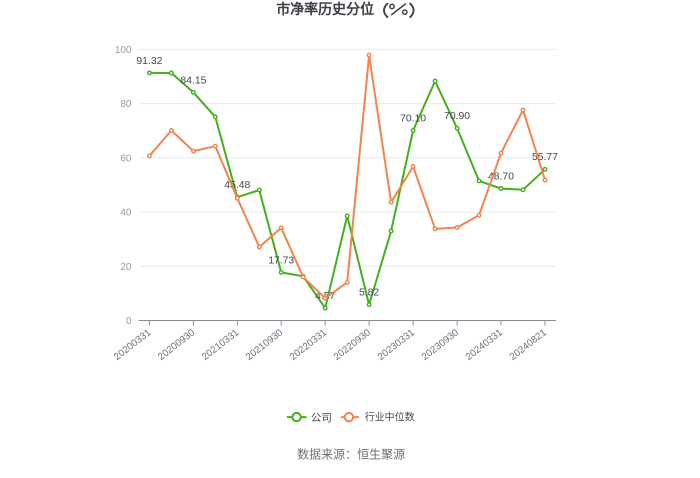  Describe the element at coordinates (126, 104) in the screenshot. I see `svg-text: 80` at that location.